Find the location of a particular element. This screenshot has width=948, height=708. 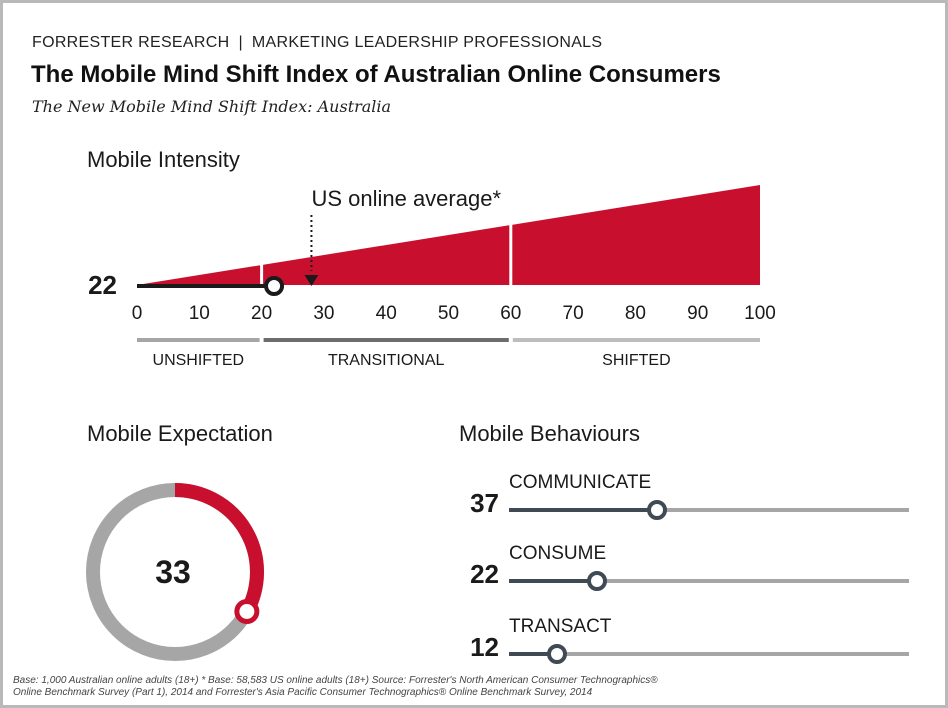

intensity-tick-label: 20 is located at coordinates (261, 313).